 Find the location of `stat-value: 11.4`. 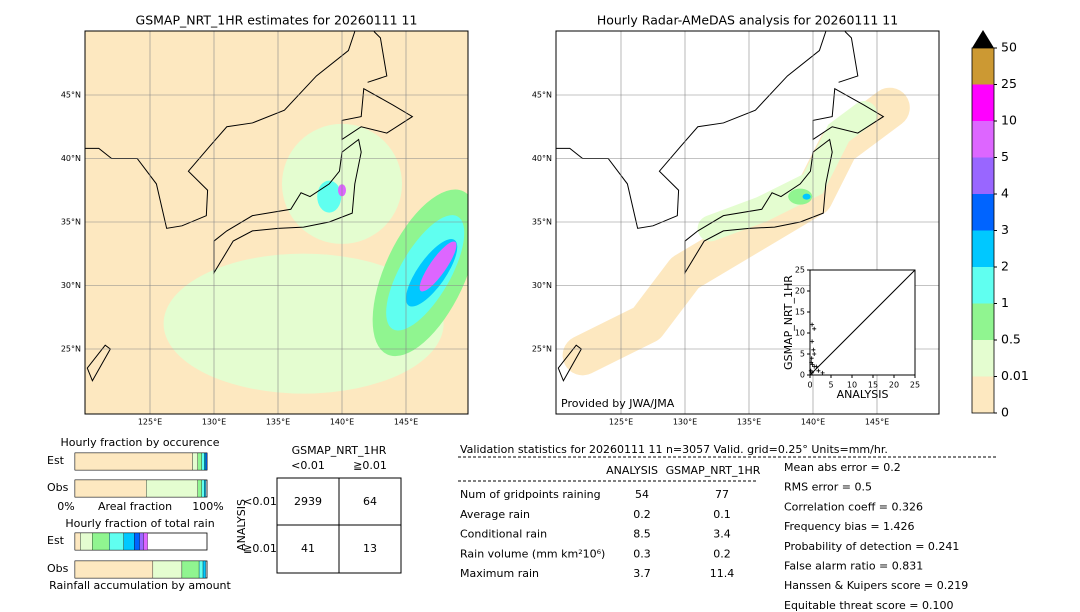

stat-value: 11.4 is located at coordinates (722, 573).